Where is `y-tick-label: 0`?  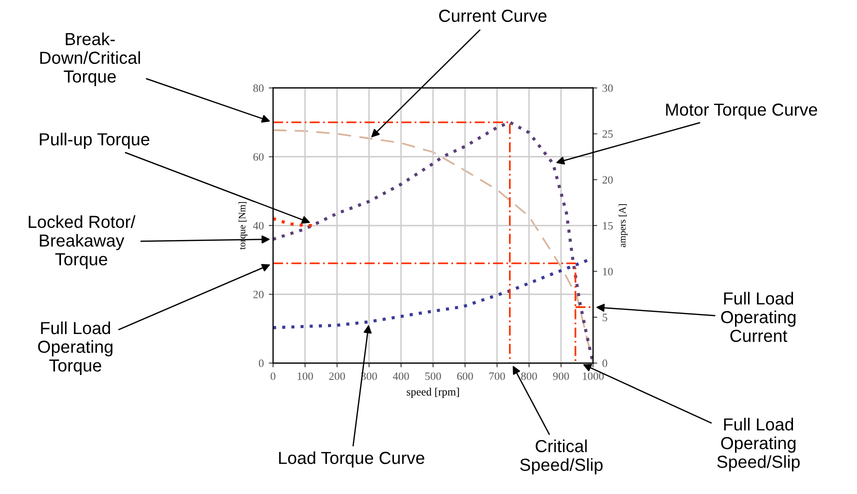 y-tick-label: 0 is located at coordinates (261, 364).